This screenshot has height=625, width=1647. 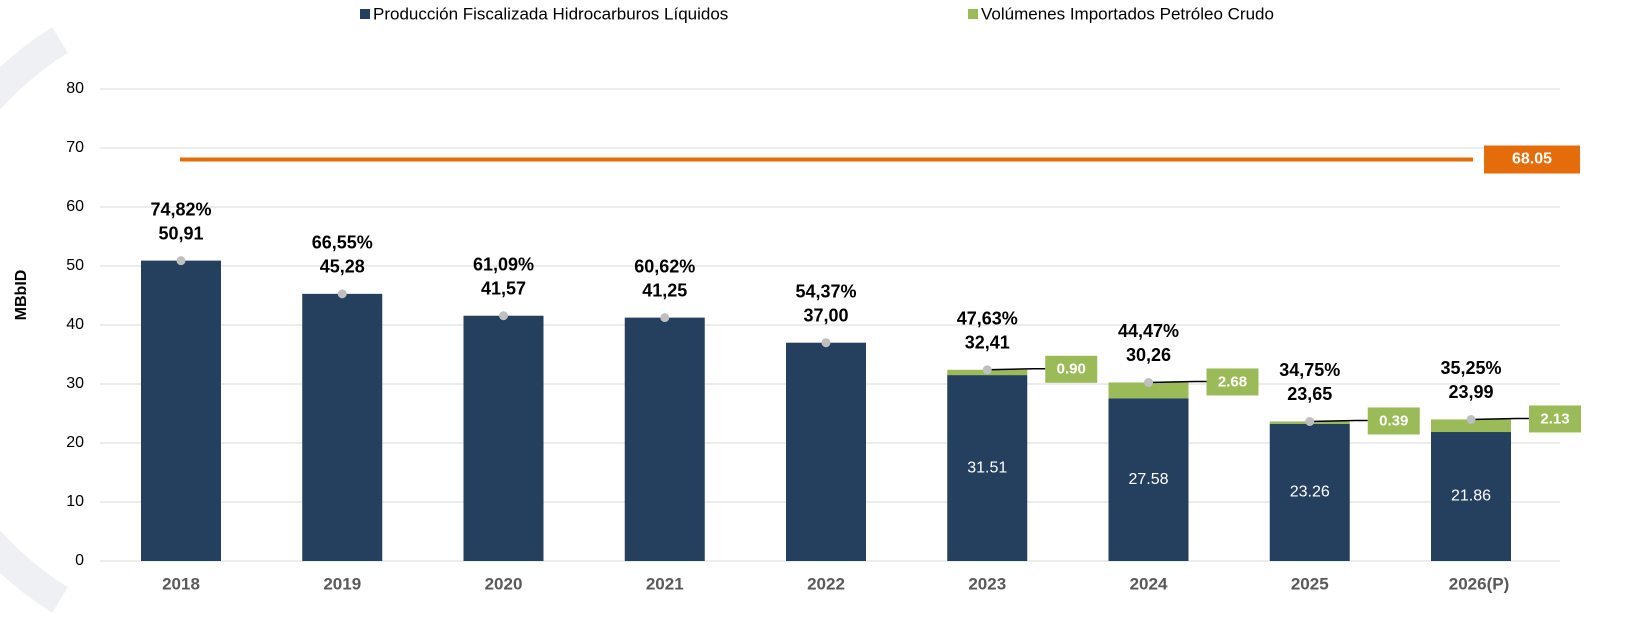 I want to click on share-label: 47,63%, so click(x=987, y=319).